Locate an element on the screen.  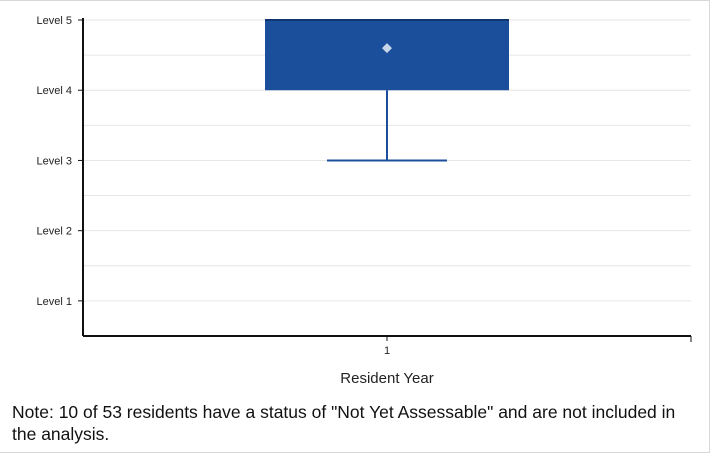
y-tick-label: Level 3 is located at coordinates (54, 161).